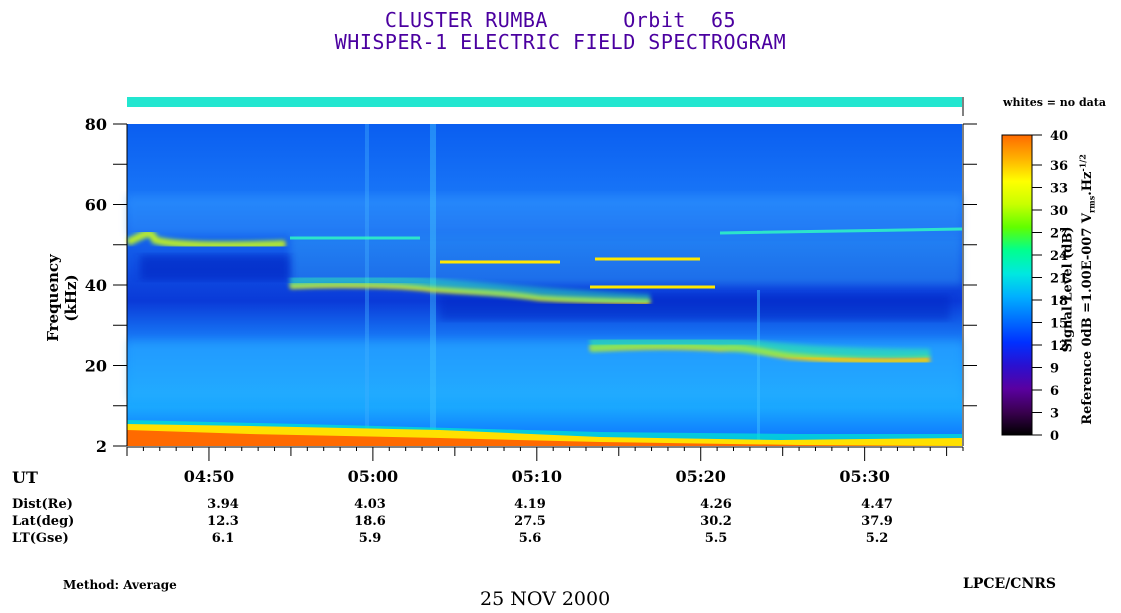  What do you see at coordinates (1017, 285) in the screenshot?
I see `colorbar` at bounding box center [1017, 285].